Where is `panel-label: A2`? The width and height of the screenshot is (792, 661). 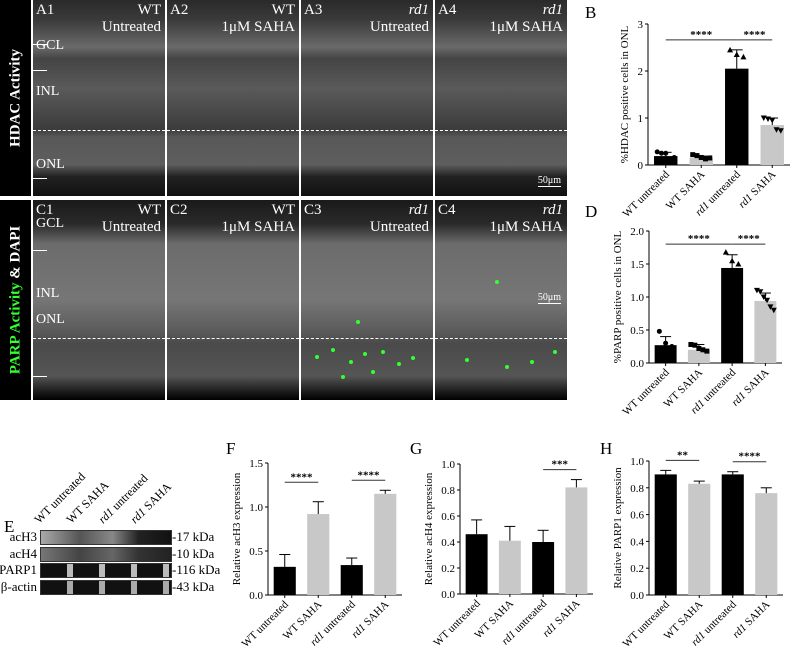 panel-label: A2 is located at coordinates (179, 10).